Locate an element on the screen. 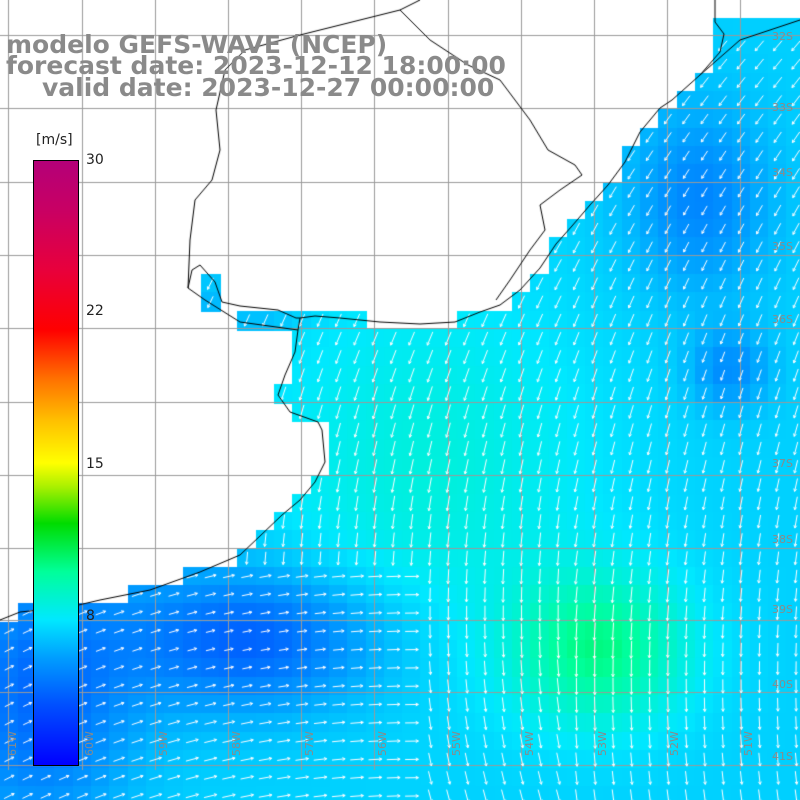  colorbar-tick-15: 15 is located at coordinates (95, 464).